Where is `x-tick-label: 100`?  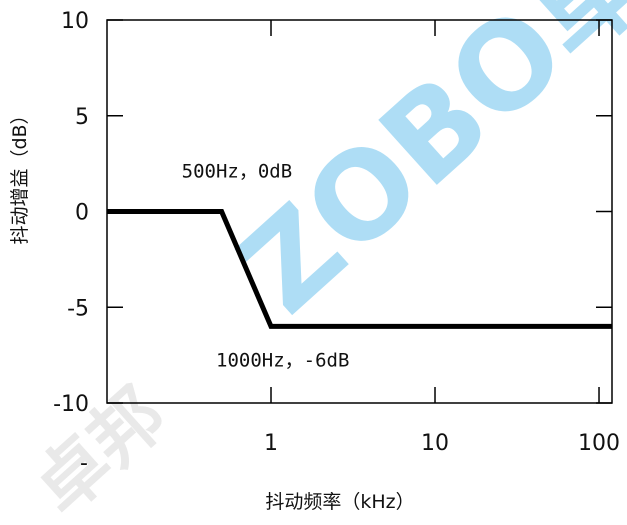 x-tick-label: 100 is located at coordinates (599, 443).